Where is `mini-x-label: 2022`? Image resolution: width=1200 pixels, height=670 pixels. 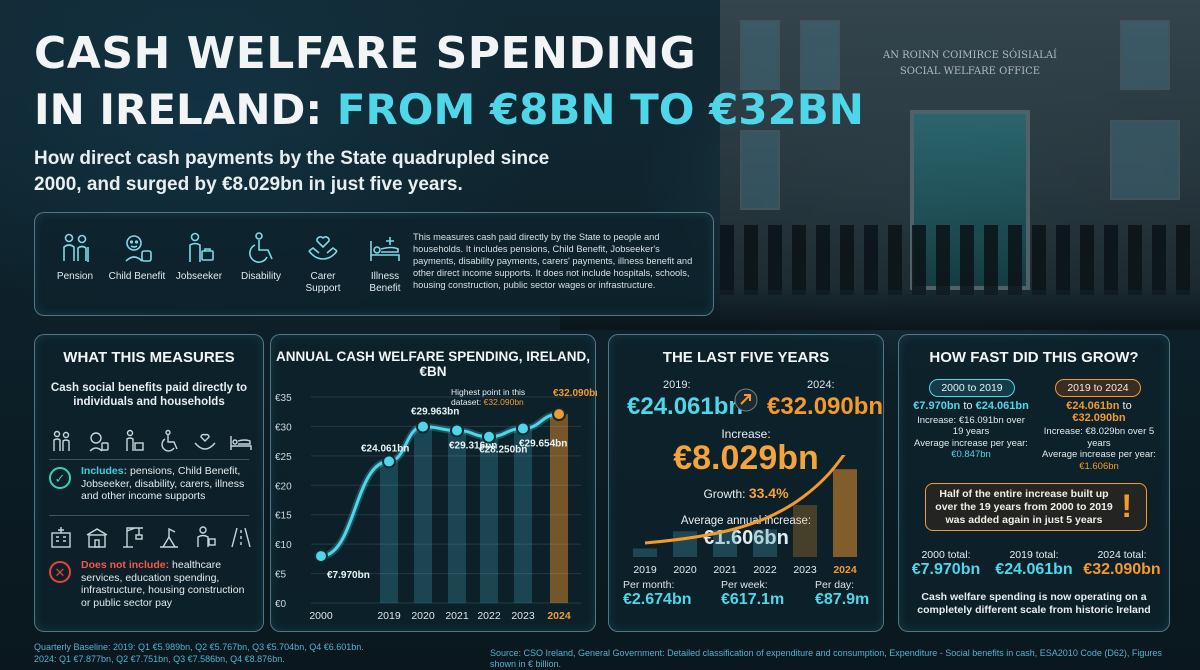 mini-x-label: 2022 is located at coordinates (765, 570).